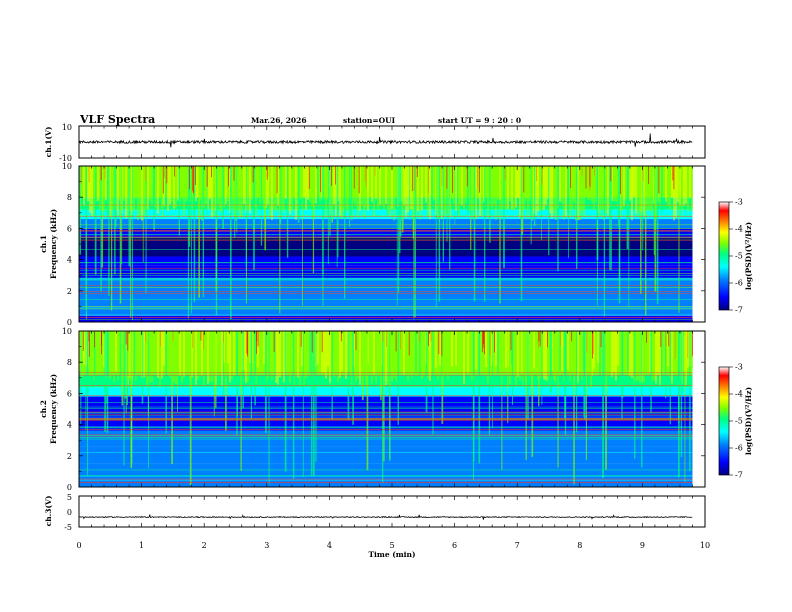  I want to click on ch3-waveform-xticks, so click(392, 511).